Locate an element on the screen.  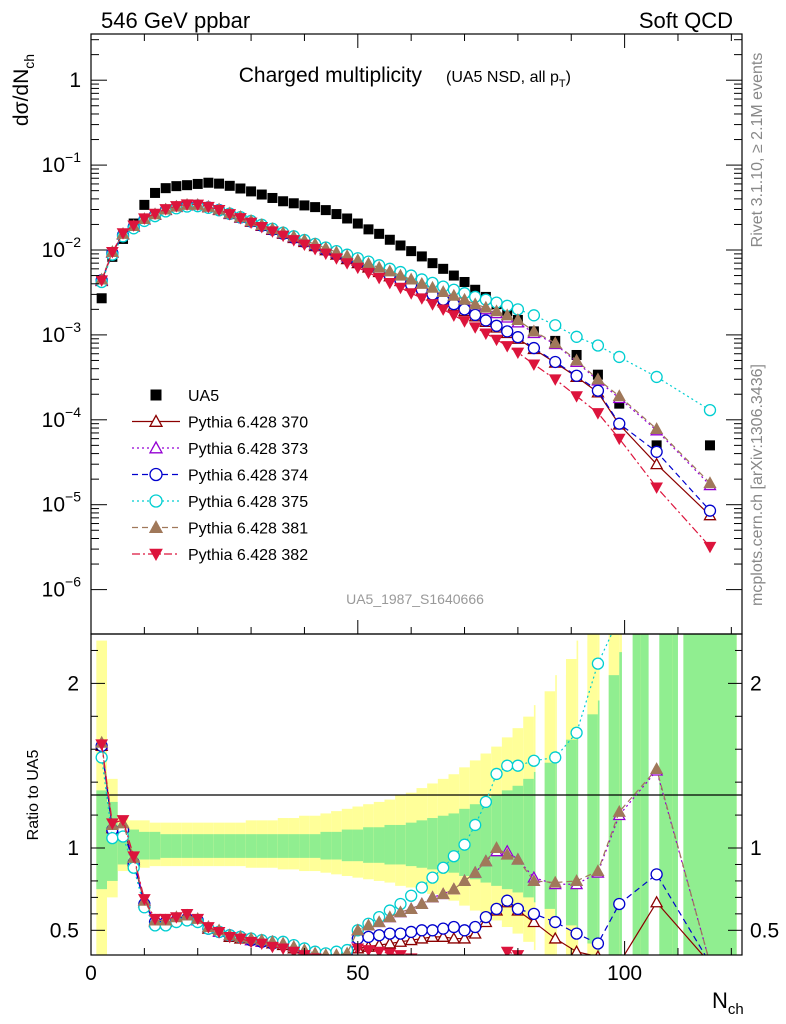
legend-entry: Pythia 6.428 374 is located at coordinates (220, 476).